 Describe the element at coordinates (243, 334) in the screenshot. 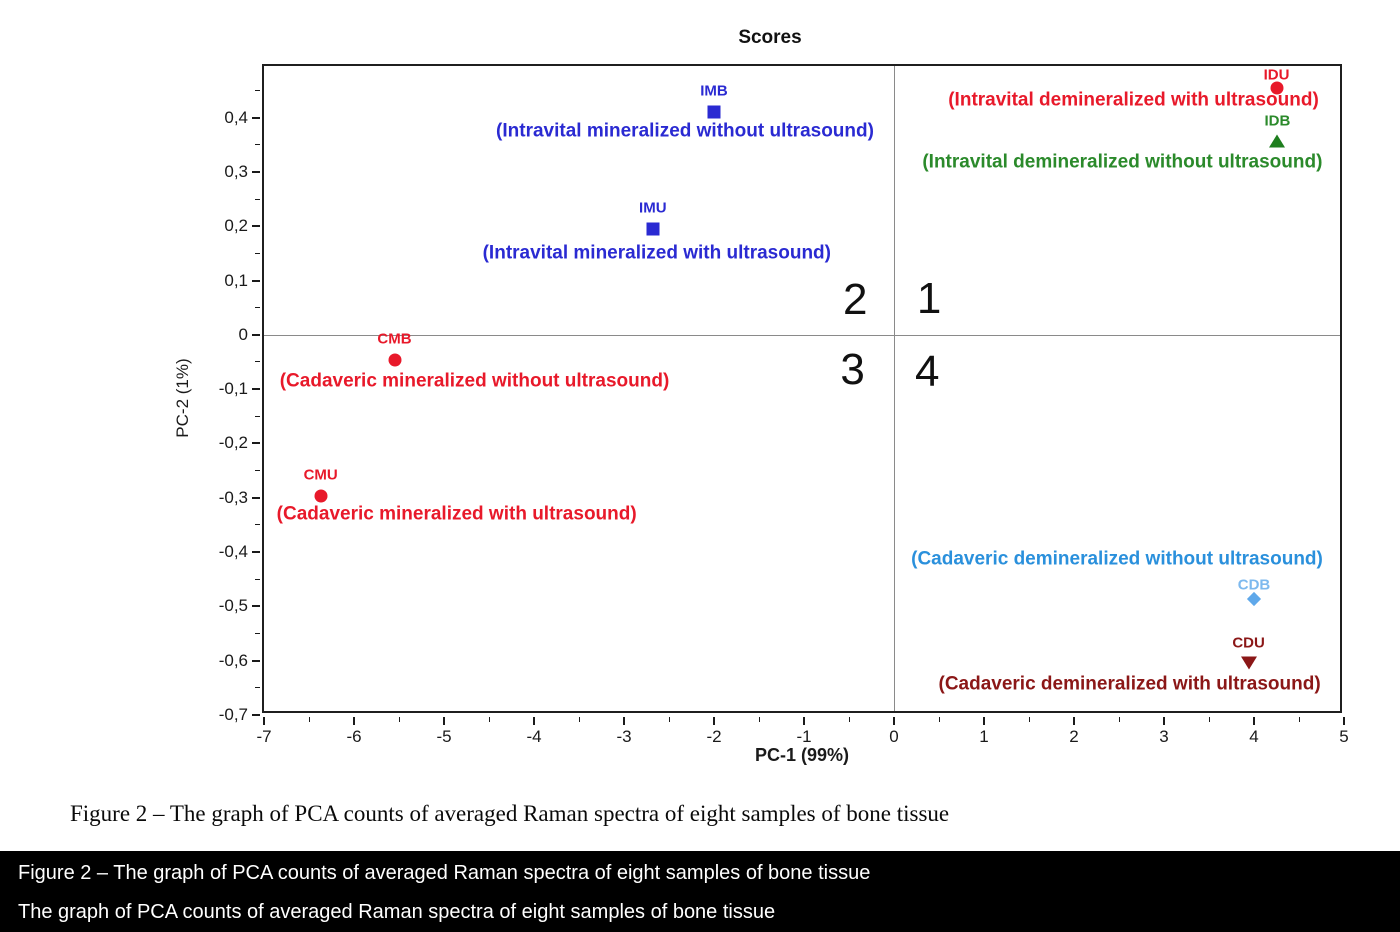

I see `y-tick-label: 0` at that location.